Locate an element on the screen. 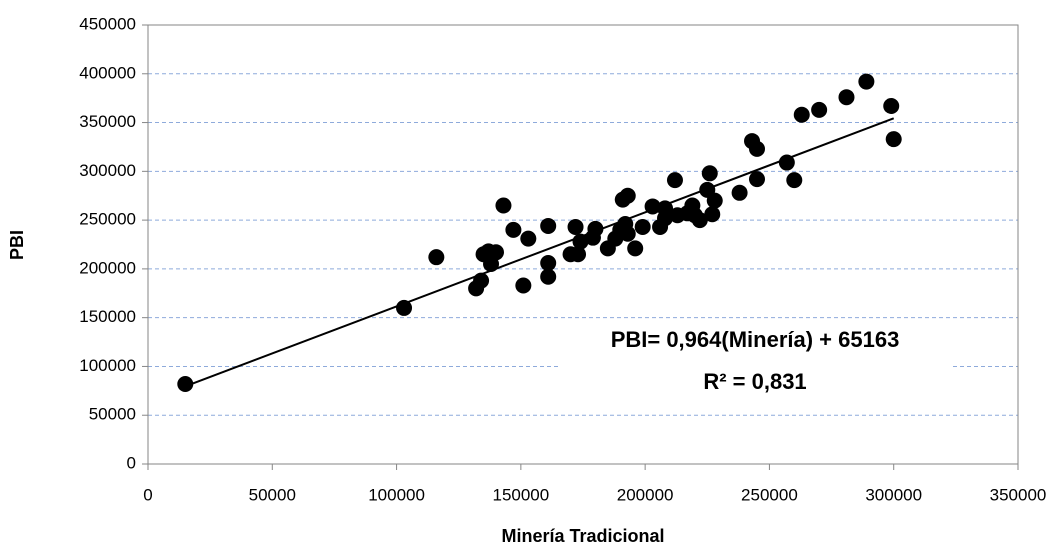  y-tick-label: 200000 is located at coordinates (107, 267).